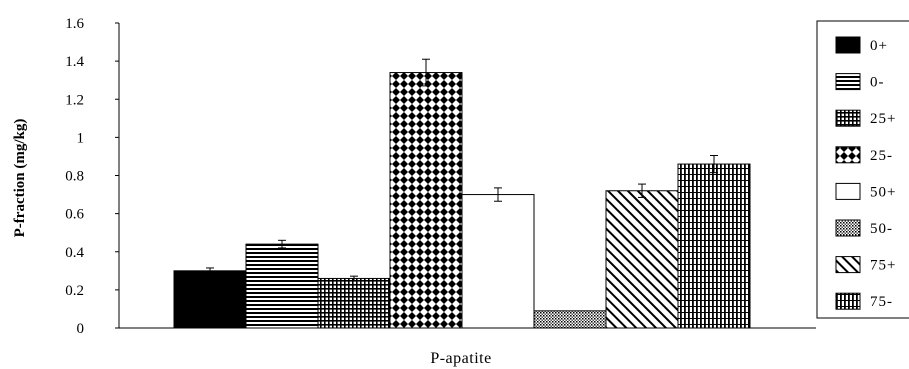 Image resolution: width=909 pixels, height=369 pixels. Describe the element at coordinates (74, 62) in the screenshot. I see `y-tick-label: 1.4` at that location.